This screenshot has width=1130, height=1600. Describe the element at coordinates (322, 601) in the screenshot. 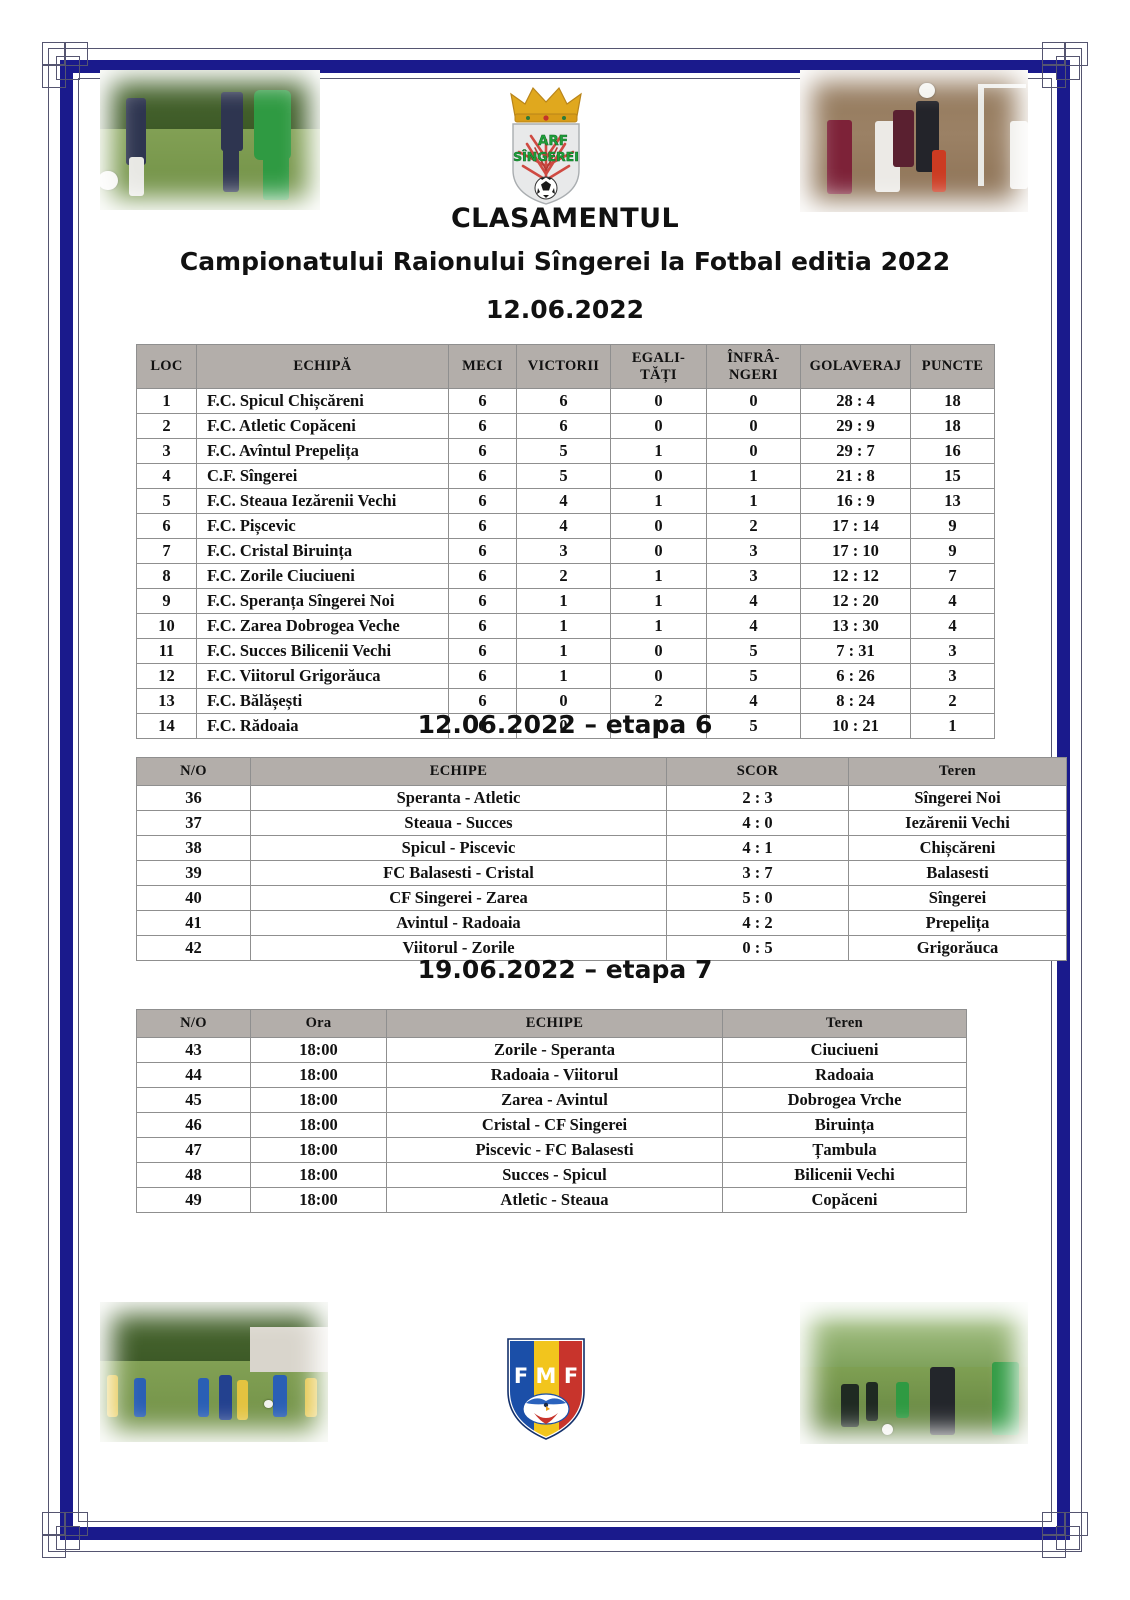

I see `standings-cell-team: F.C. Speranța Sîngerei Noi` at that location.